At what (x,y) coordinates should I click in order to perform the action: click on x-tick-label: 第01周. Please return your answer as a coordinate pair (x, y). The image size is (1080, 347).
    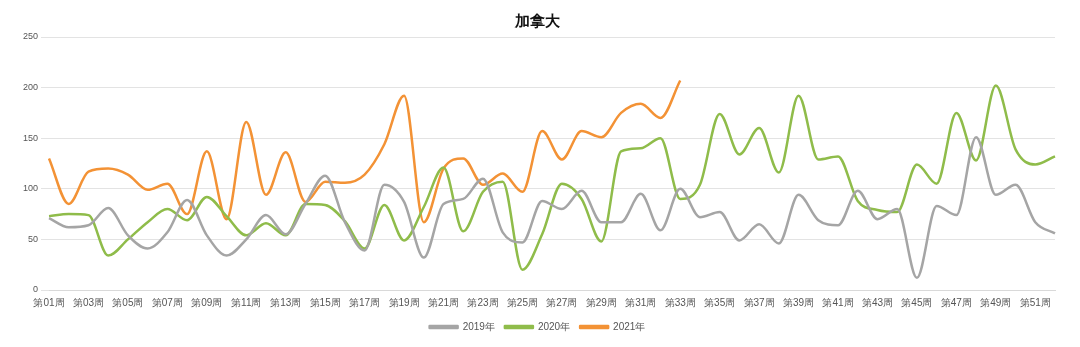
    Looking at the image, I should click on (49, 302).